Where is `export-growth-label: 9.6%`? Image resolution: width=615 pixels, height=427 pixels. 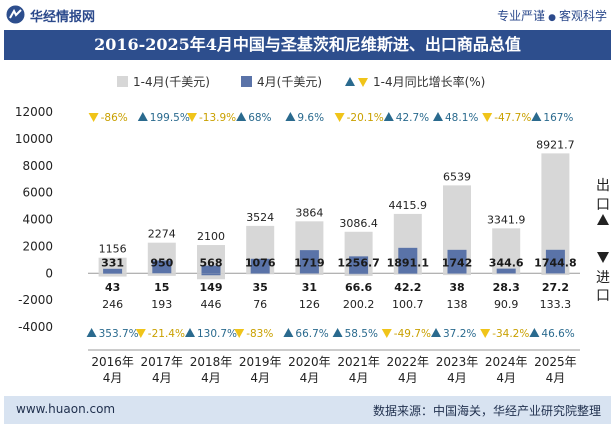 export-growth-label: 9.6% is located at coordinates (310, 118).